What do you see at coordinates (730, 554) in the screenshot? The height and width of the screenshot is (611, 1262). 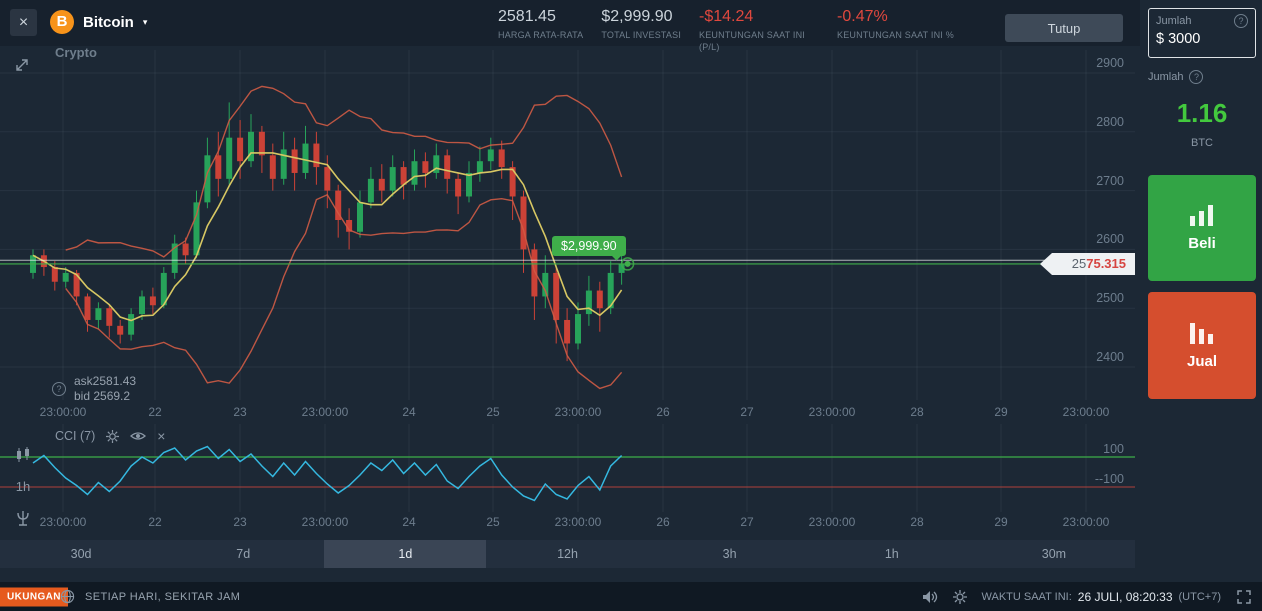 I see `timeframe-3h: 3h` at bounding box center [730, 554].